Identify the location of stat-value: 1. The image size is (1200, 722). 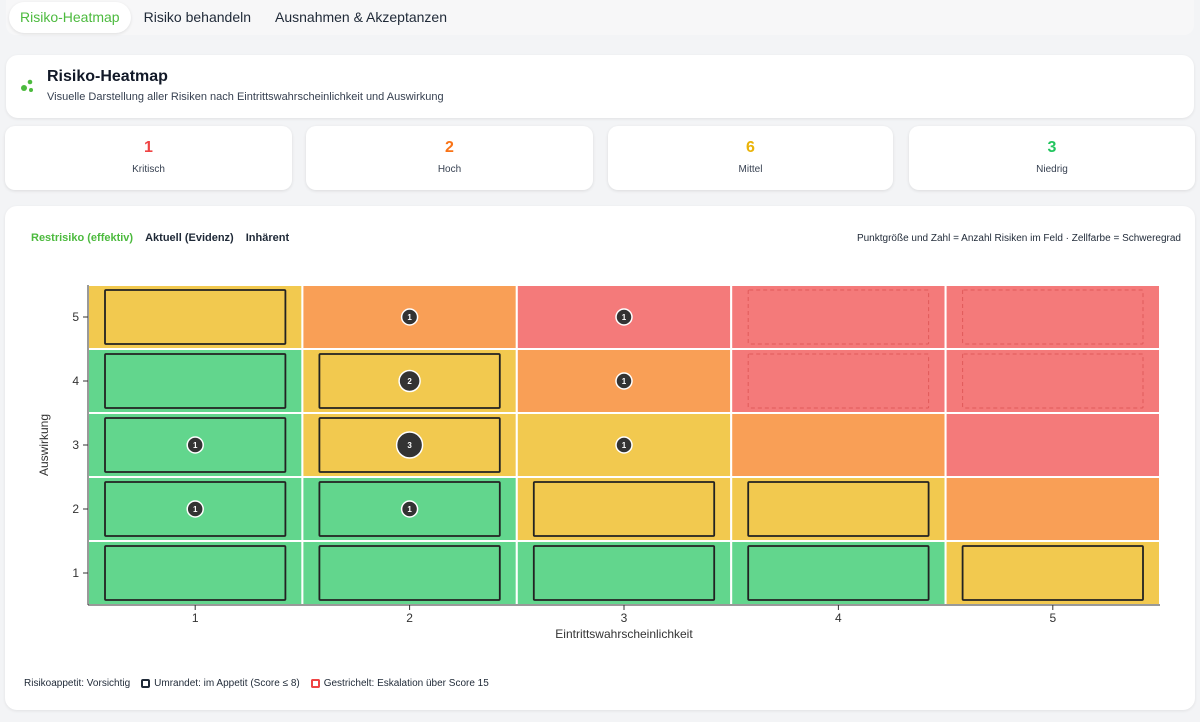
(148, 147).